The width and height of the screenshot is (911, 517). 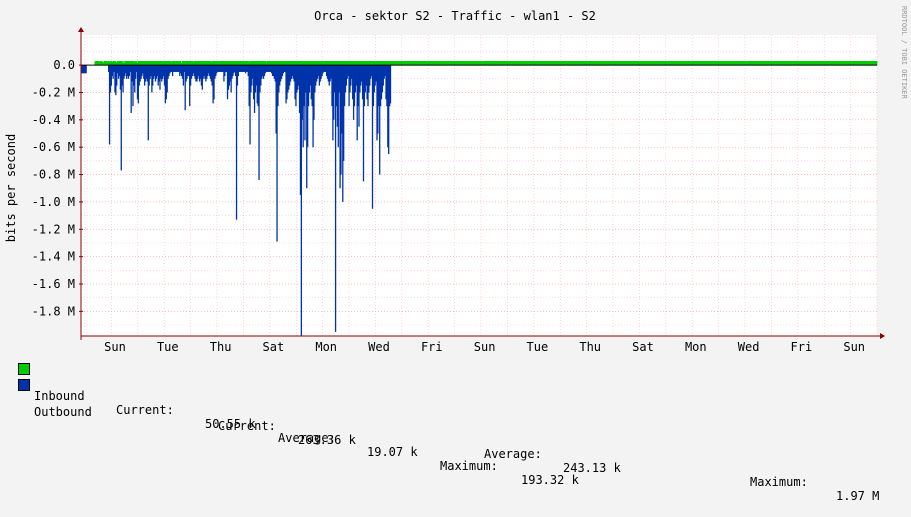 What do you see at coordinates (64, 65) in the screenshot?
I see `y-tick-label: 0.0` at bounding box center [64, 65].